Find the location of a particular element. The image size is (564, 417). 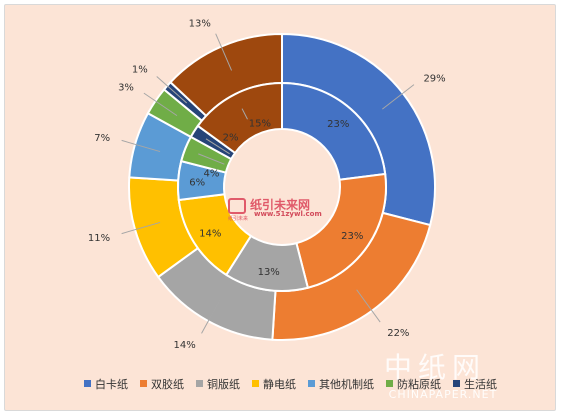

legend-label: 铜版纸 is located at coordinates (223, 384).